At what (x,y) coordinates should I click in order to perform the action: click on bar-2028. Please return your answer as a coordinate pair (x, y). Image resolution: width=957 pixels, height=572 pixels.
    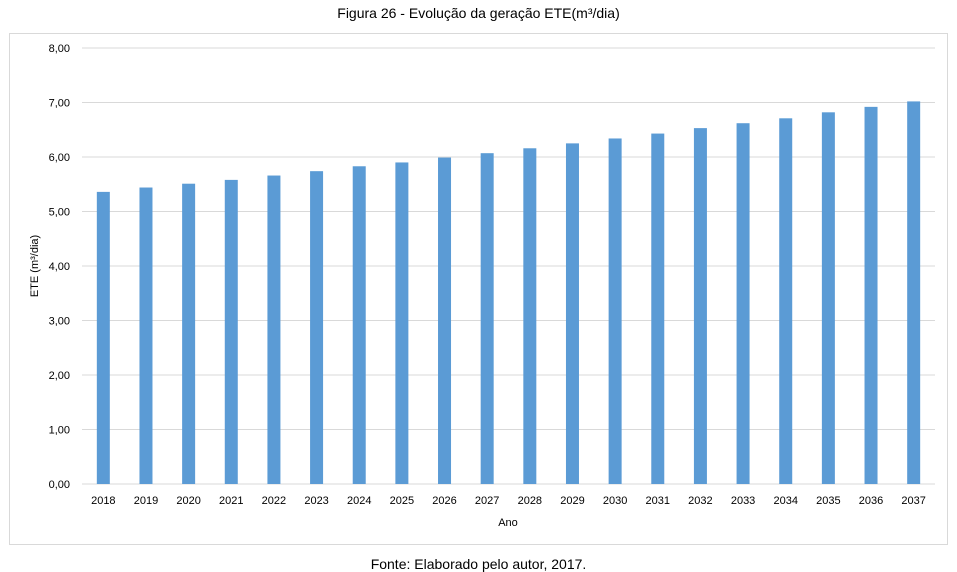
    Looking at the image, I should click on (530, 316).